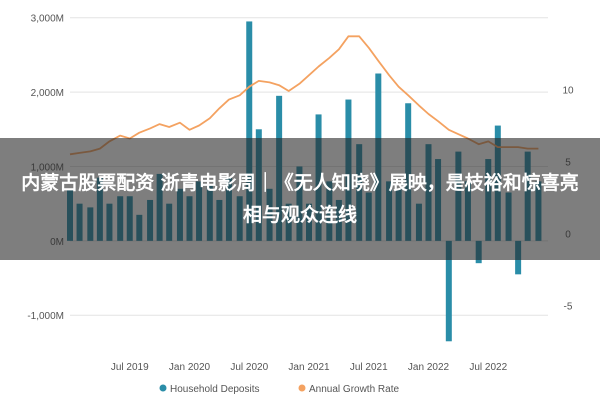  What do you see at coordinates (190, 367) in the screenshot?
I see `x-tick-label: Jan 2020` at bounding box center [190, 367].